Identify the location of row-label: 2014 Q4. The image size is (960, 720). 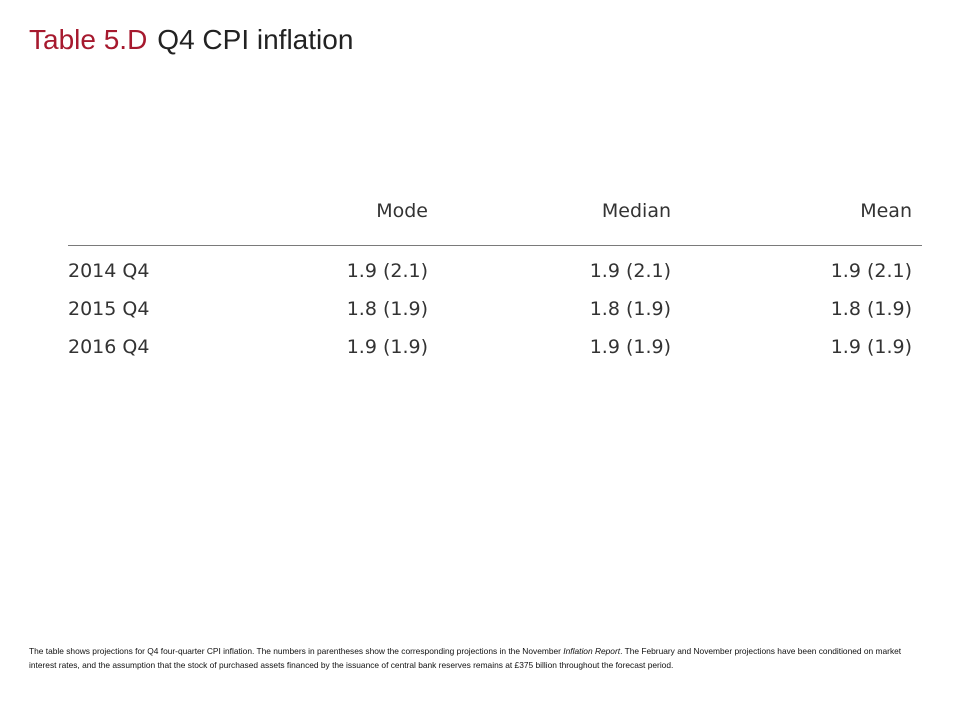
(109, 271).